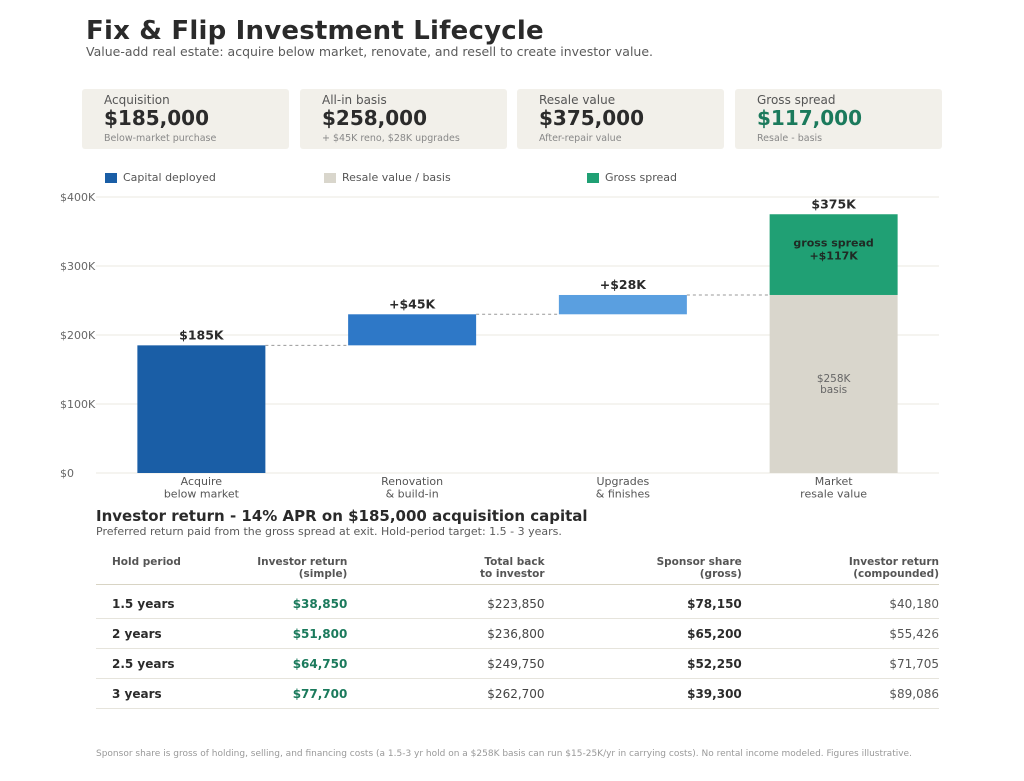 The height and width of the screenshot is (781, 1024). What do you see at coordinates (391, 138) in the screenshot?
I see `card-sub: + $45K reno, $28K upgrades` at bounding box center [391, 138].